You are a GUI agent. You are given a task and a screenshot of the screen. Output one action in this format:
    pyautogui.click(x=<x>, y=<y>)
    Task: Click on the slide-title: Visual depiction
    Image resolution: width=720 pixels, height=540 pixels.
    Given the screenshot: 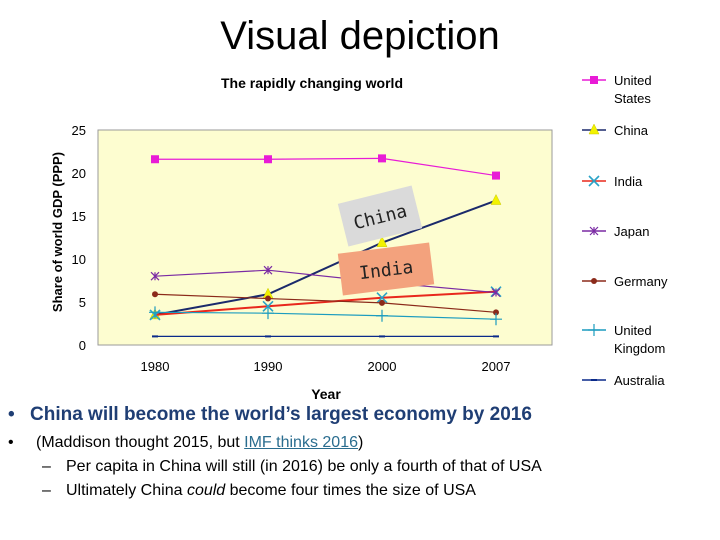 What is the action you would take?
    pyautogui.click(x=360, y=36)
    